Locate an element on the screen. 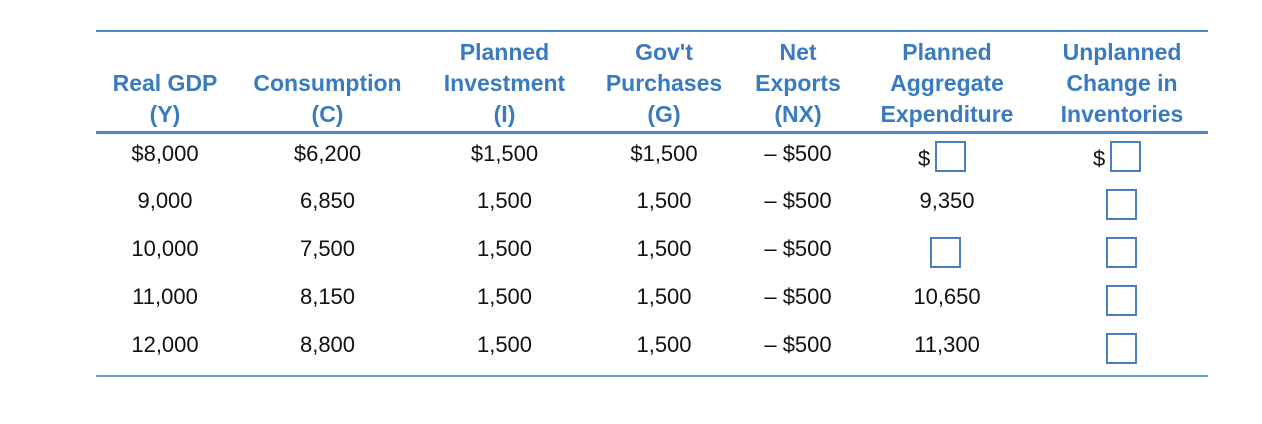  cell-planned-aggregate-expenditure: 11,300 is located at coordinates (947, 344).